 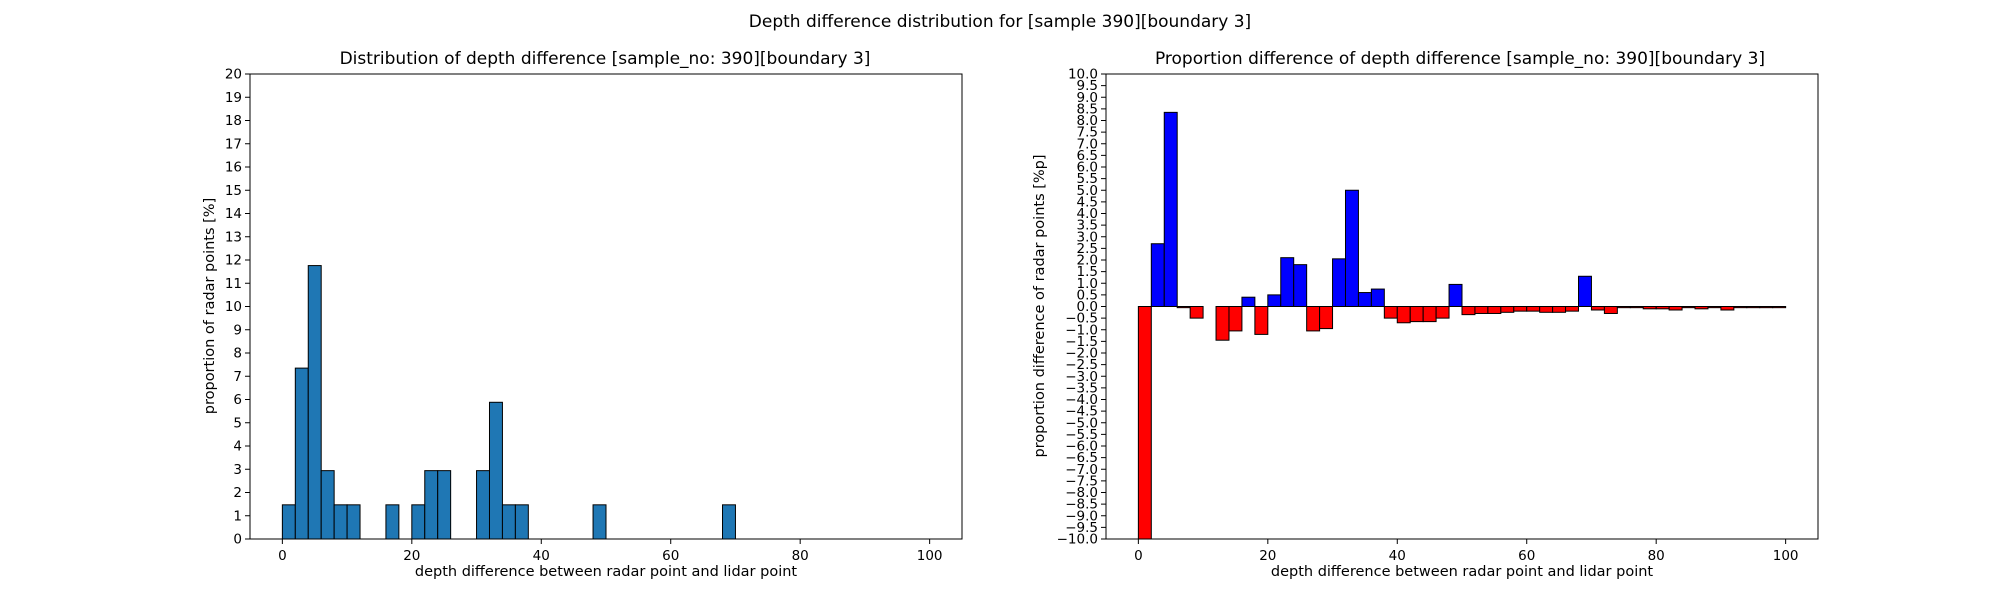 What do you see at coordinates (1786, 556) in the screenshot?
I see `difference-x-tick-label: 100` at bounding box center [1786, 556].